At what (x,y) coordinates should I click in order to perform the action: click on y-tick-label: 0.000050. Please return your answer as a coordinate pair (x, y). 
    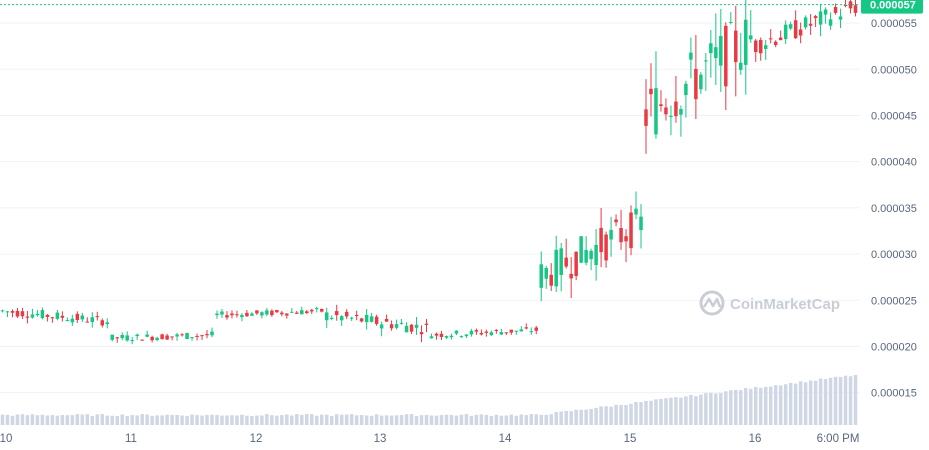
    Looking at the image, I should click on (894, 70).